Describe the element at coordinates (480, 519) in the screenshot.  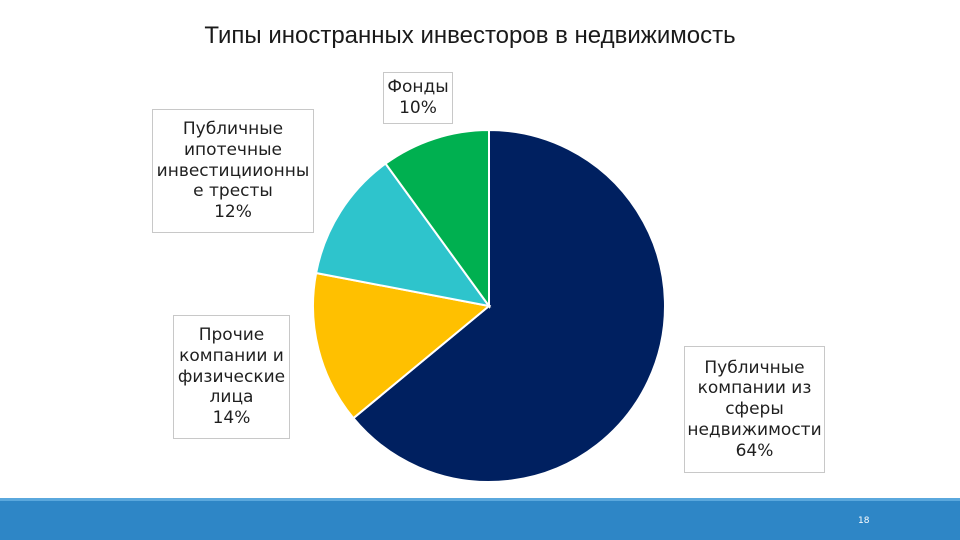
I see `footer-bar` at that location.